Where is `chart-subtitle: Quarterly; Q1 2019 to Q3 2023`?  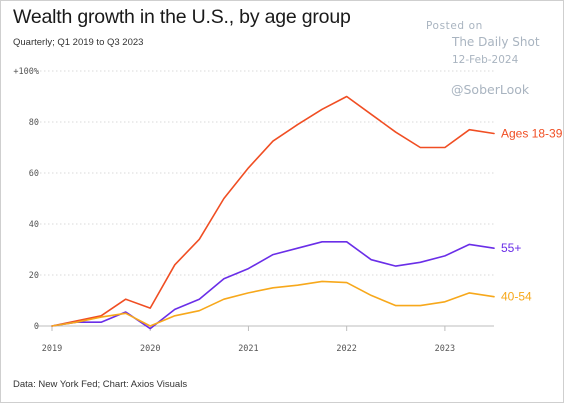
chart-subtitle: Quarterly; Q1 2019 to Q3 2023 is located at coordinates (78, 42).